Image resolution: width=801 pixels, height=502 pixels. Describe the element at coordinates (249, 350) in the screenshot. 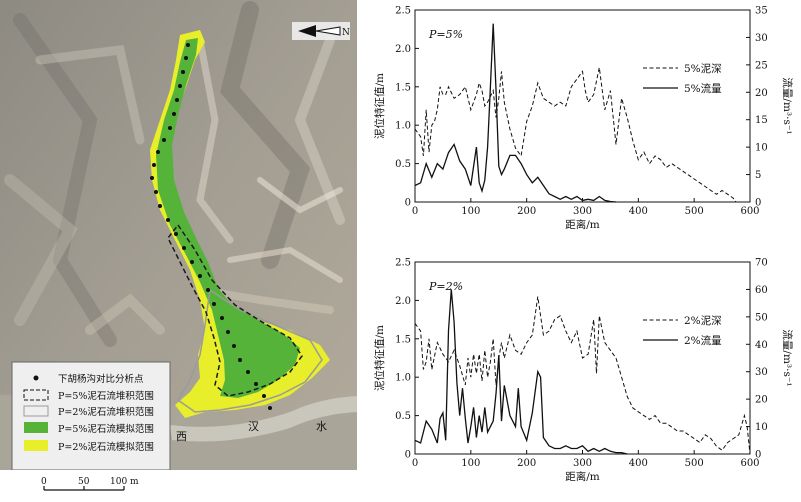

I see `p2-deposition-outline` at that location.